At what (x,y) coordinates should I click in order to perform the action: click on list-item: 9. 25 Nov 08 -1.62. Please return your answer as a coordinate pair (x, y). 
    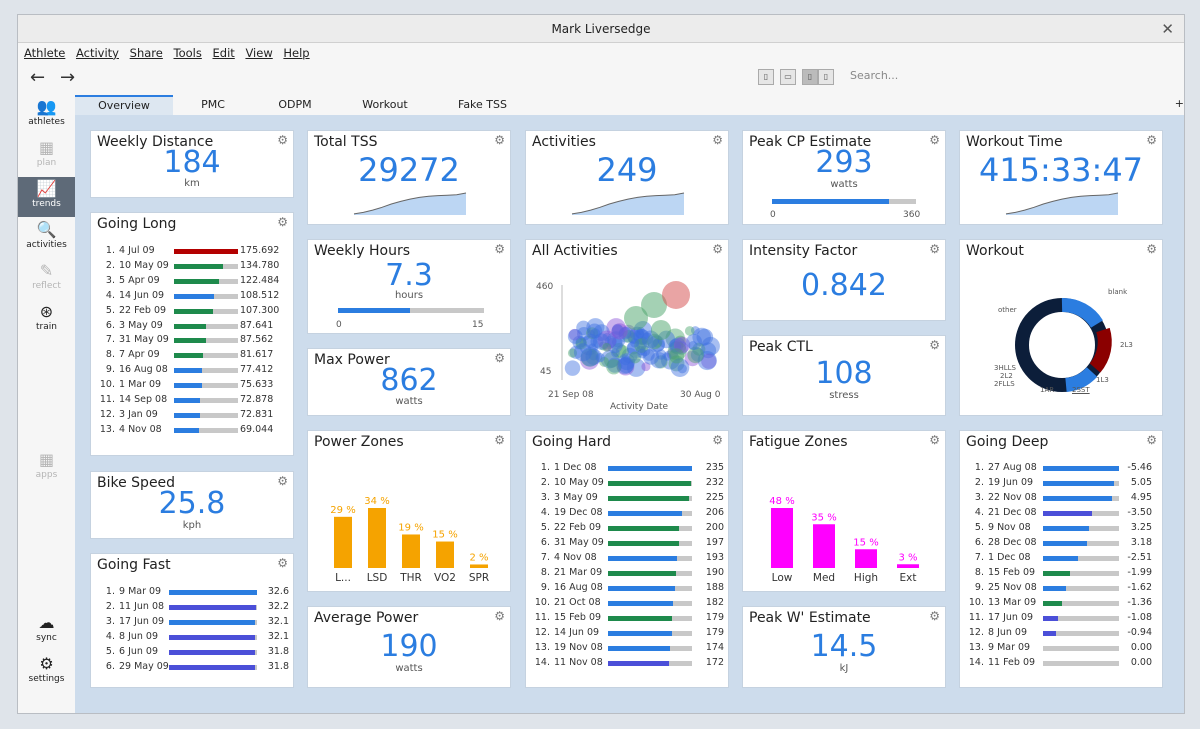
    Looking at the image, I should click on (1062, 589).